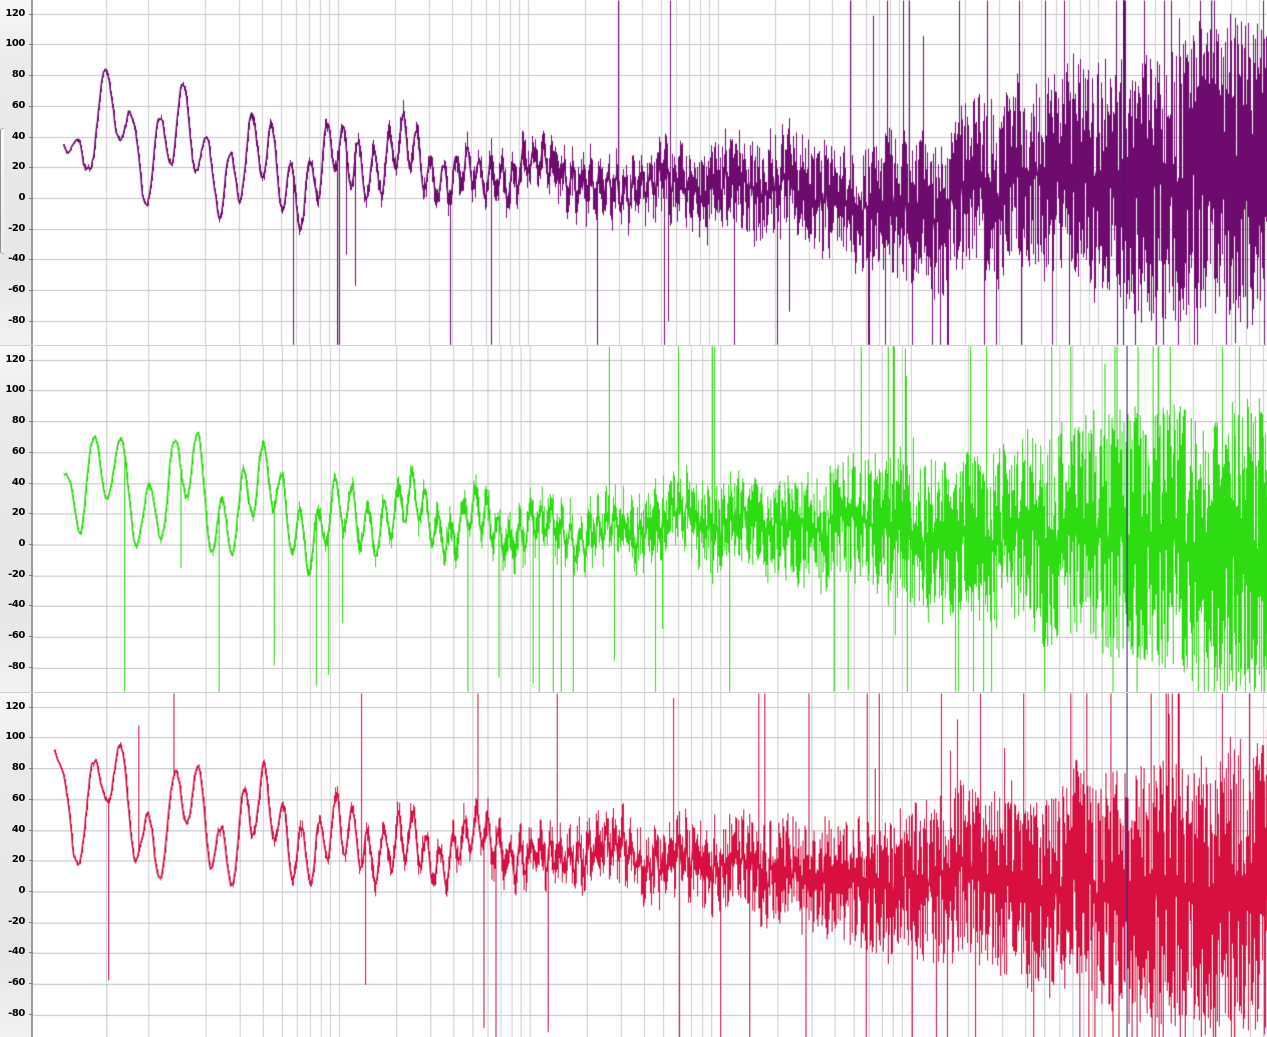 This screenshot has width=1267, height=1037. I want to click on y-axis-channel-3: 120 100 80 60 40 20 0 -20 -40 -60 -80, so click(16, 865).